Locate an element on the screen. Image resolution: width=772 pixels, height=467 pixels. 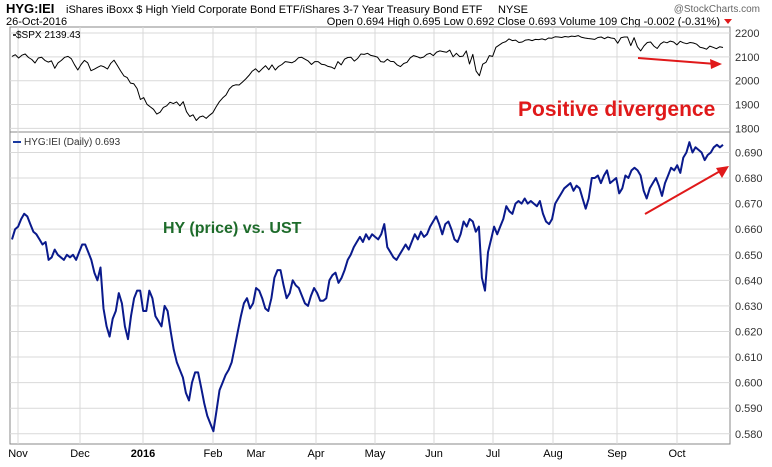
bottom-arrow-line is located at coordinates (683, 192).